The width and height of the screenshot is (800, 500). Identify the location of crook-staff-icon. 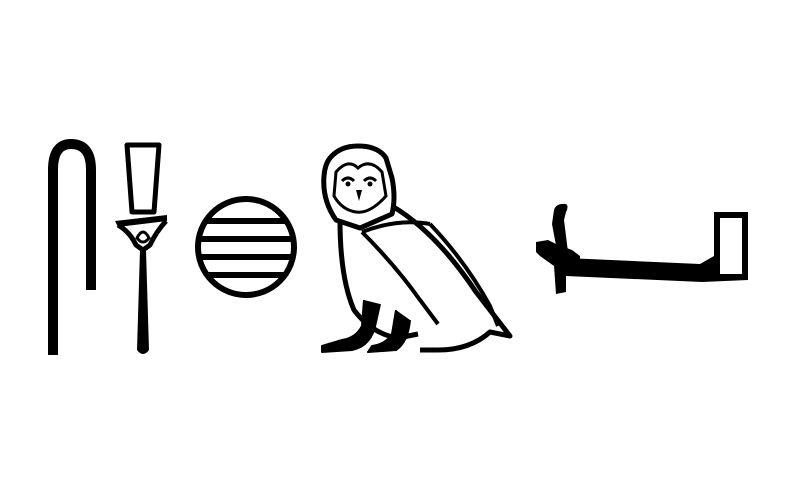
(72, 247).